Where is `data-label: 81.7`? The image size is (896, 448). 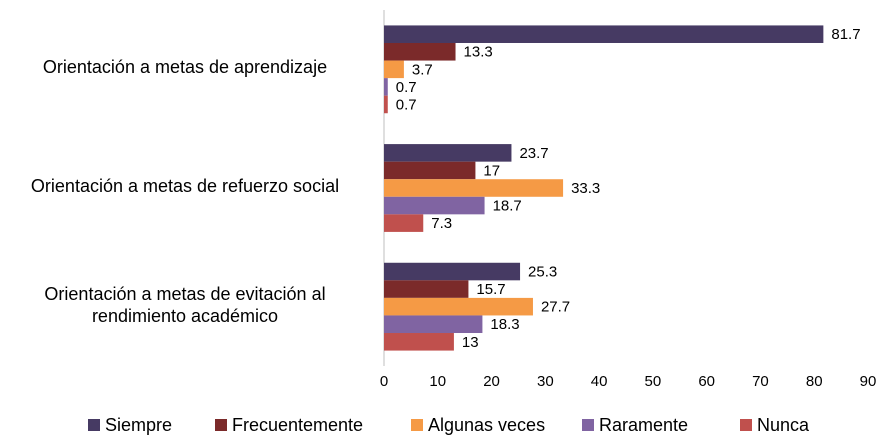
data-label: 81.7 is located at coordinates (845, 34).